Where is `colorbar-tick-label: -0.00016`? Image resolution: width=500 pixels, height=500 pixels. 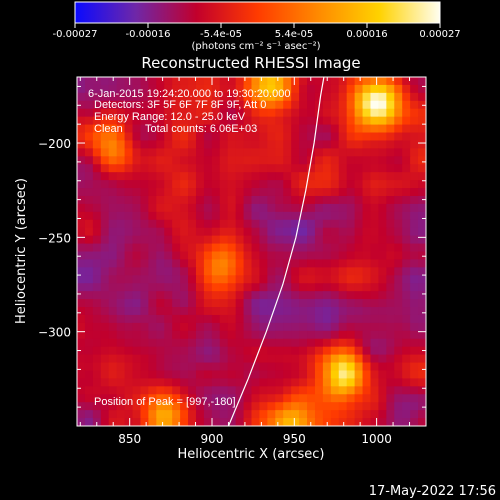
colorbar-tick-label: -0.00016 is located at coordinates (148, 34).